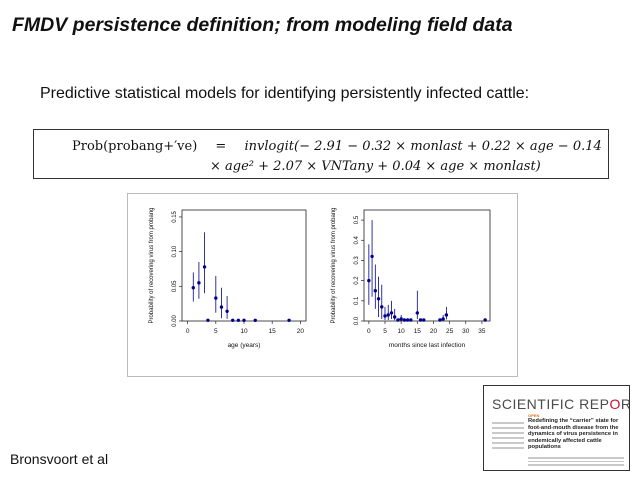 The height and width of the screenshot is (479, 638). Describe the element at coordinates (175, 286) in the screenshot. I see `y-tick-label: 0.05` at that location.